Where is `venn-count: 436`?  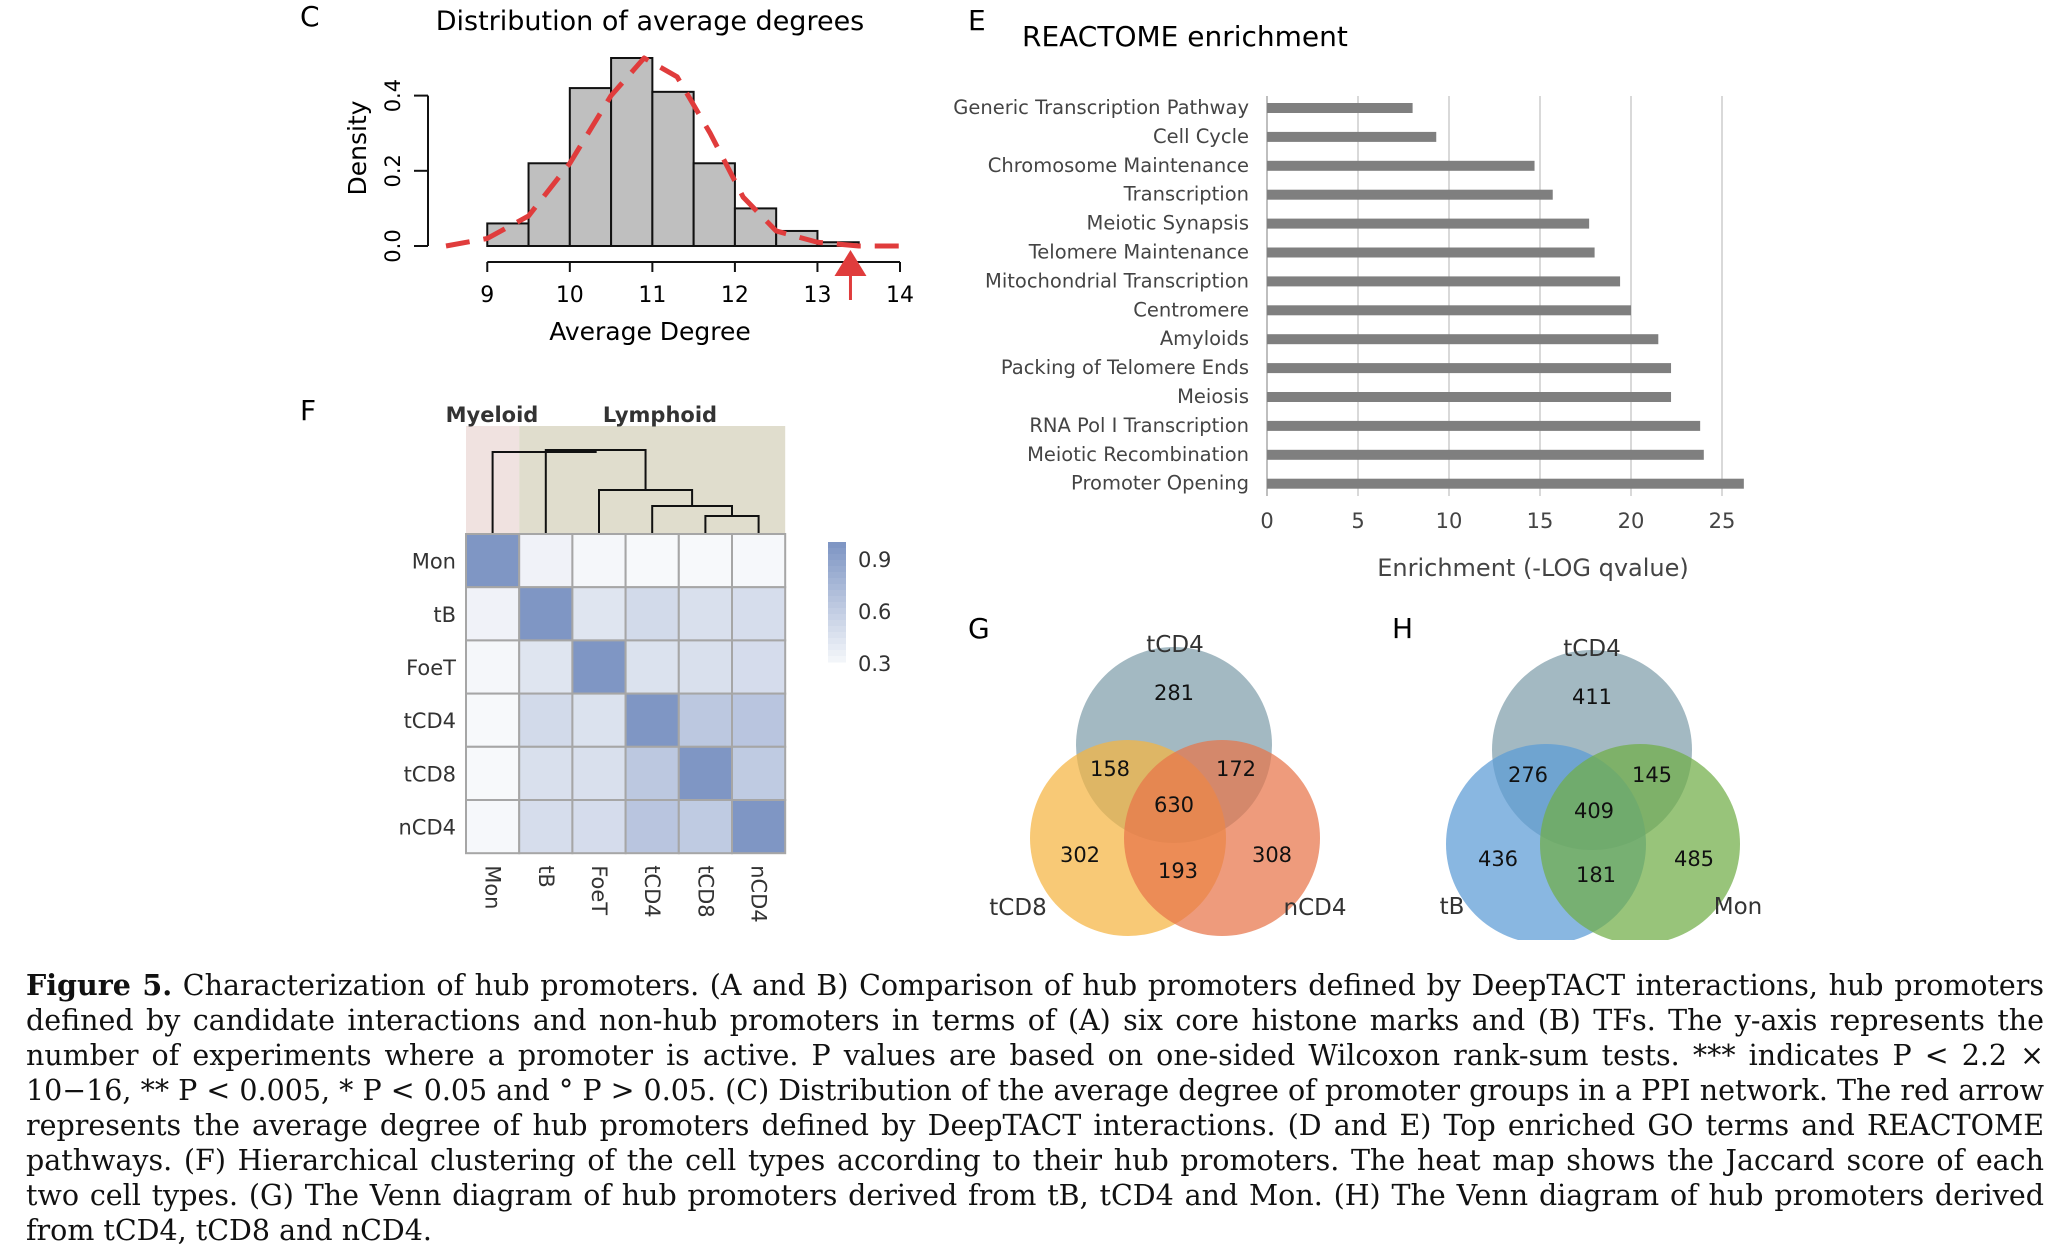
venn-count: 436 is located at coordinates (1498, 859).